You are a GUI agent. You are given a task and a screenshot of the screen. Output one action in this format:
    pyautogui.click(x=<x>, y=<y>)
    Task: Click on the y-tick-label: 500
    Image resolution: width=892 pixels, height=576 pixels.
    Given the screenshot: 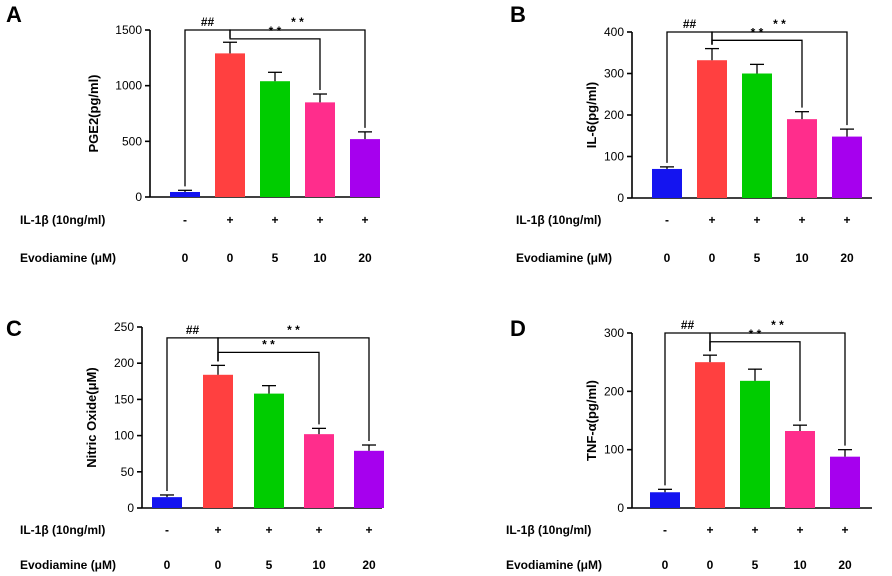 What is the action you would take?
    pyautogui.click(x=132, y=141)
    